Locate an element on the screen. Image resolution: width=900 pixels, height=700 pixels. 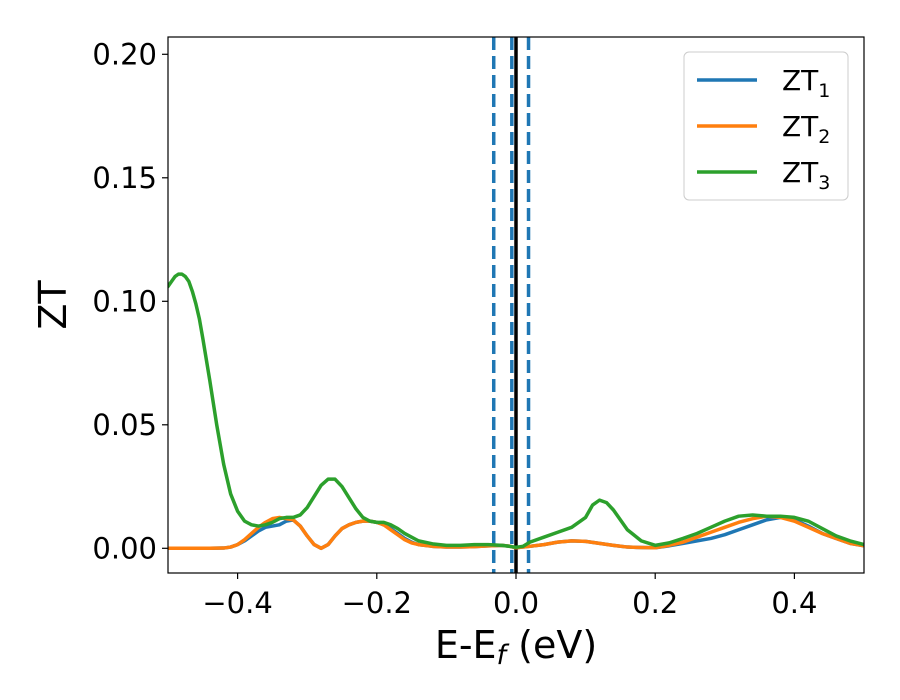
y-axis-label: ZT is located at coordinates (53, 305).